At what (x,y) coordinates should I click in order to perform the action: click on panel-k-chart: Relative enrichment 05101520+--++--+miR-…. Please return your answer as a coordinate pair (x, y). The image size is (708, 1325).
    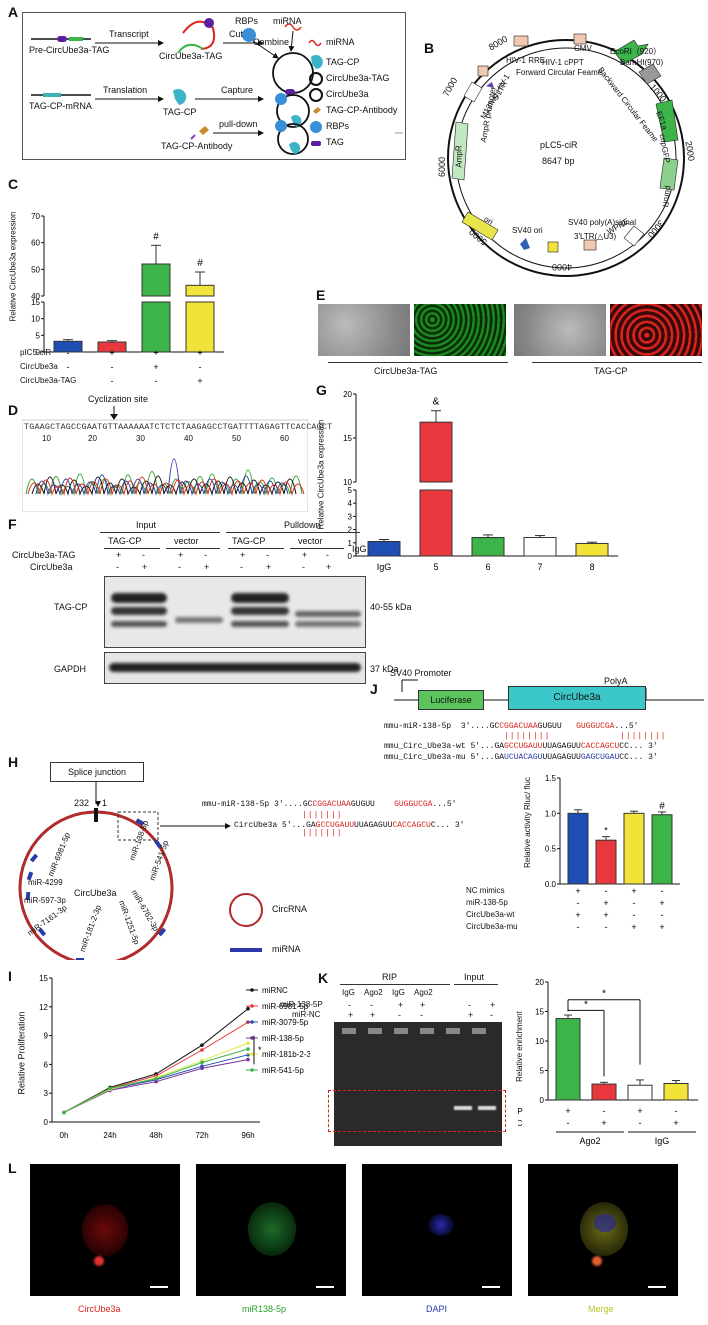
    Looking at the image, I should click on (594, 1062).